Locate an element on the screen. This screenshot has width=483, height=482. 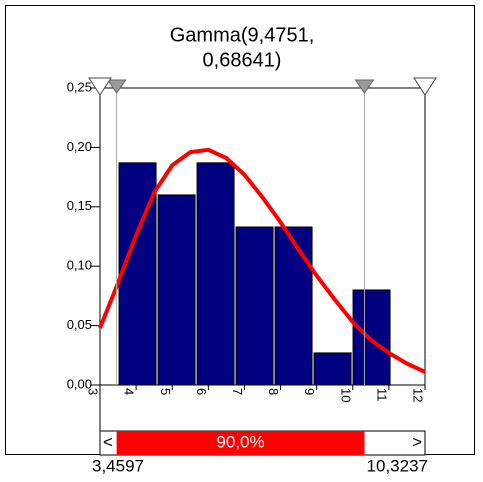
x-tick-label: 9 is located at coordinates (309, 391).